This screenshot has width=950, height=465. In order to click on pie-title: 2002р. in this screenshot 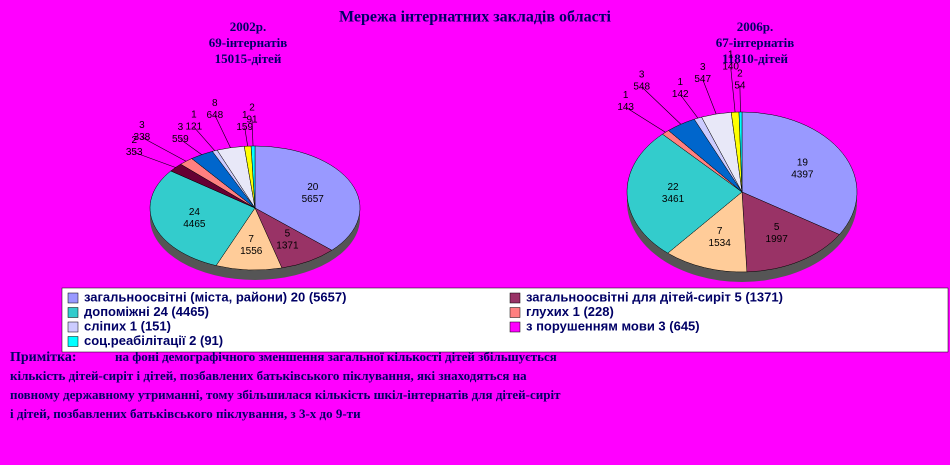, I will do `click(248, 26)`.